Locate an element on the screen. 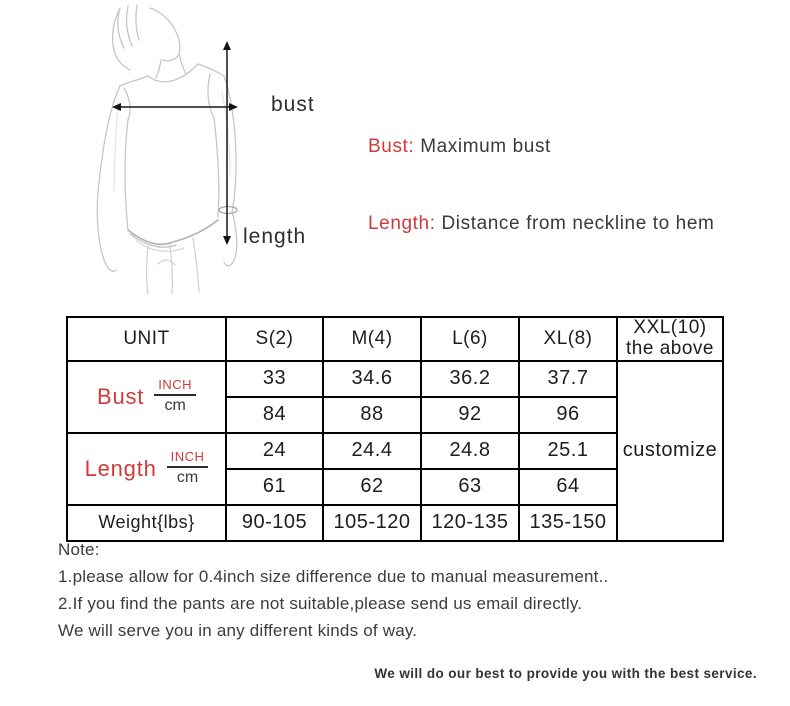 This screenshot has height=706, width=790. bust-inch-m: 34.6 is located at coordinates (372, 378).